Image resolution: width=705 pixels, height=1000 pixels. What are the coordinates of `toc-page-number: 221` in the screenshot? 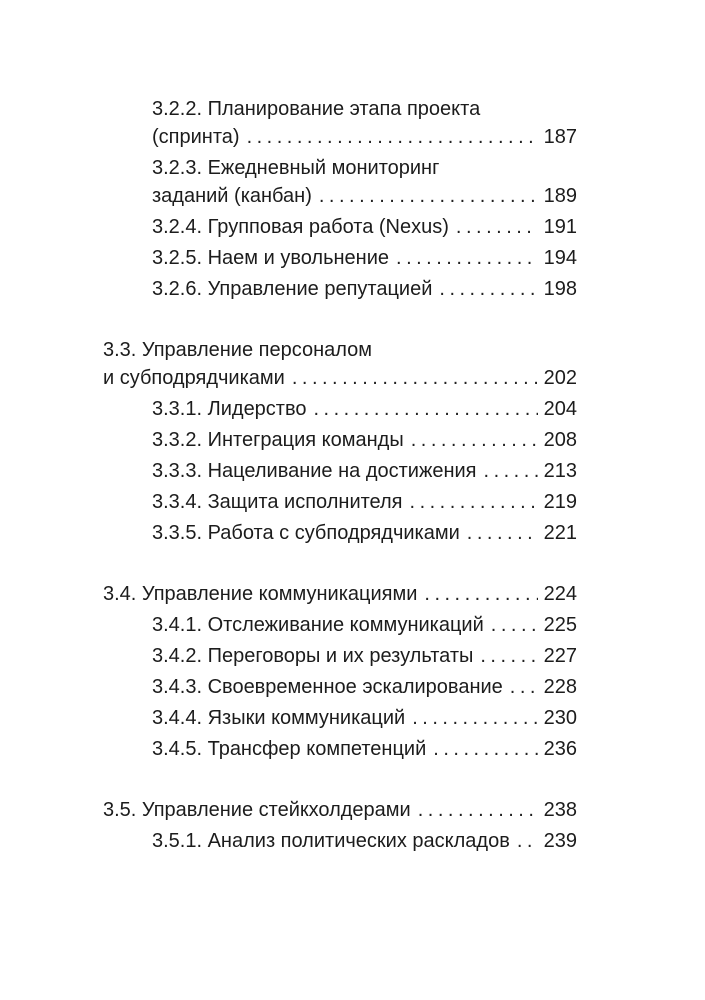 It's located at (560, 533).